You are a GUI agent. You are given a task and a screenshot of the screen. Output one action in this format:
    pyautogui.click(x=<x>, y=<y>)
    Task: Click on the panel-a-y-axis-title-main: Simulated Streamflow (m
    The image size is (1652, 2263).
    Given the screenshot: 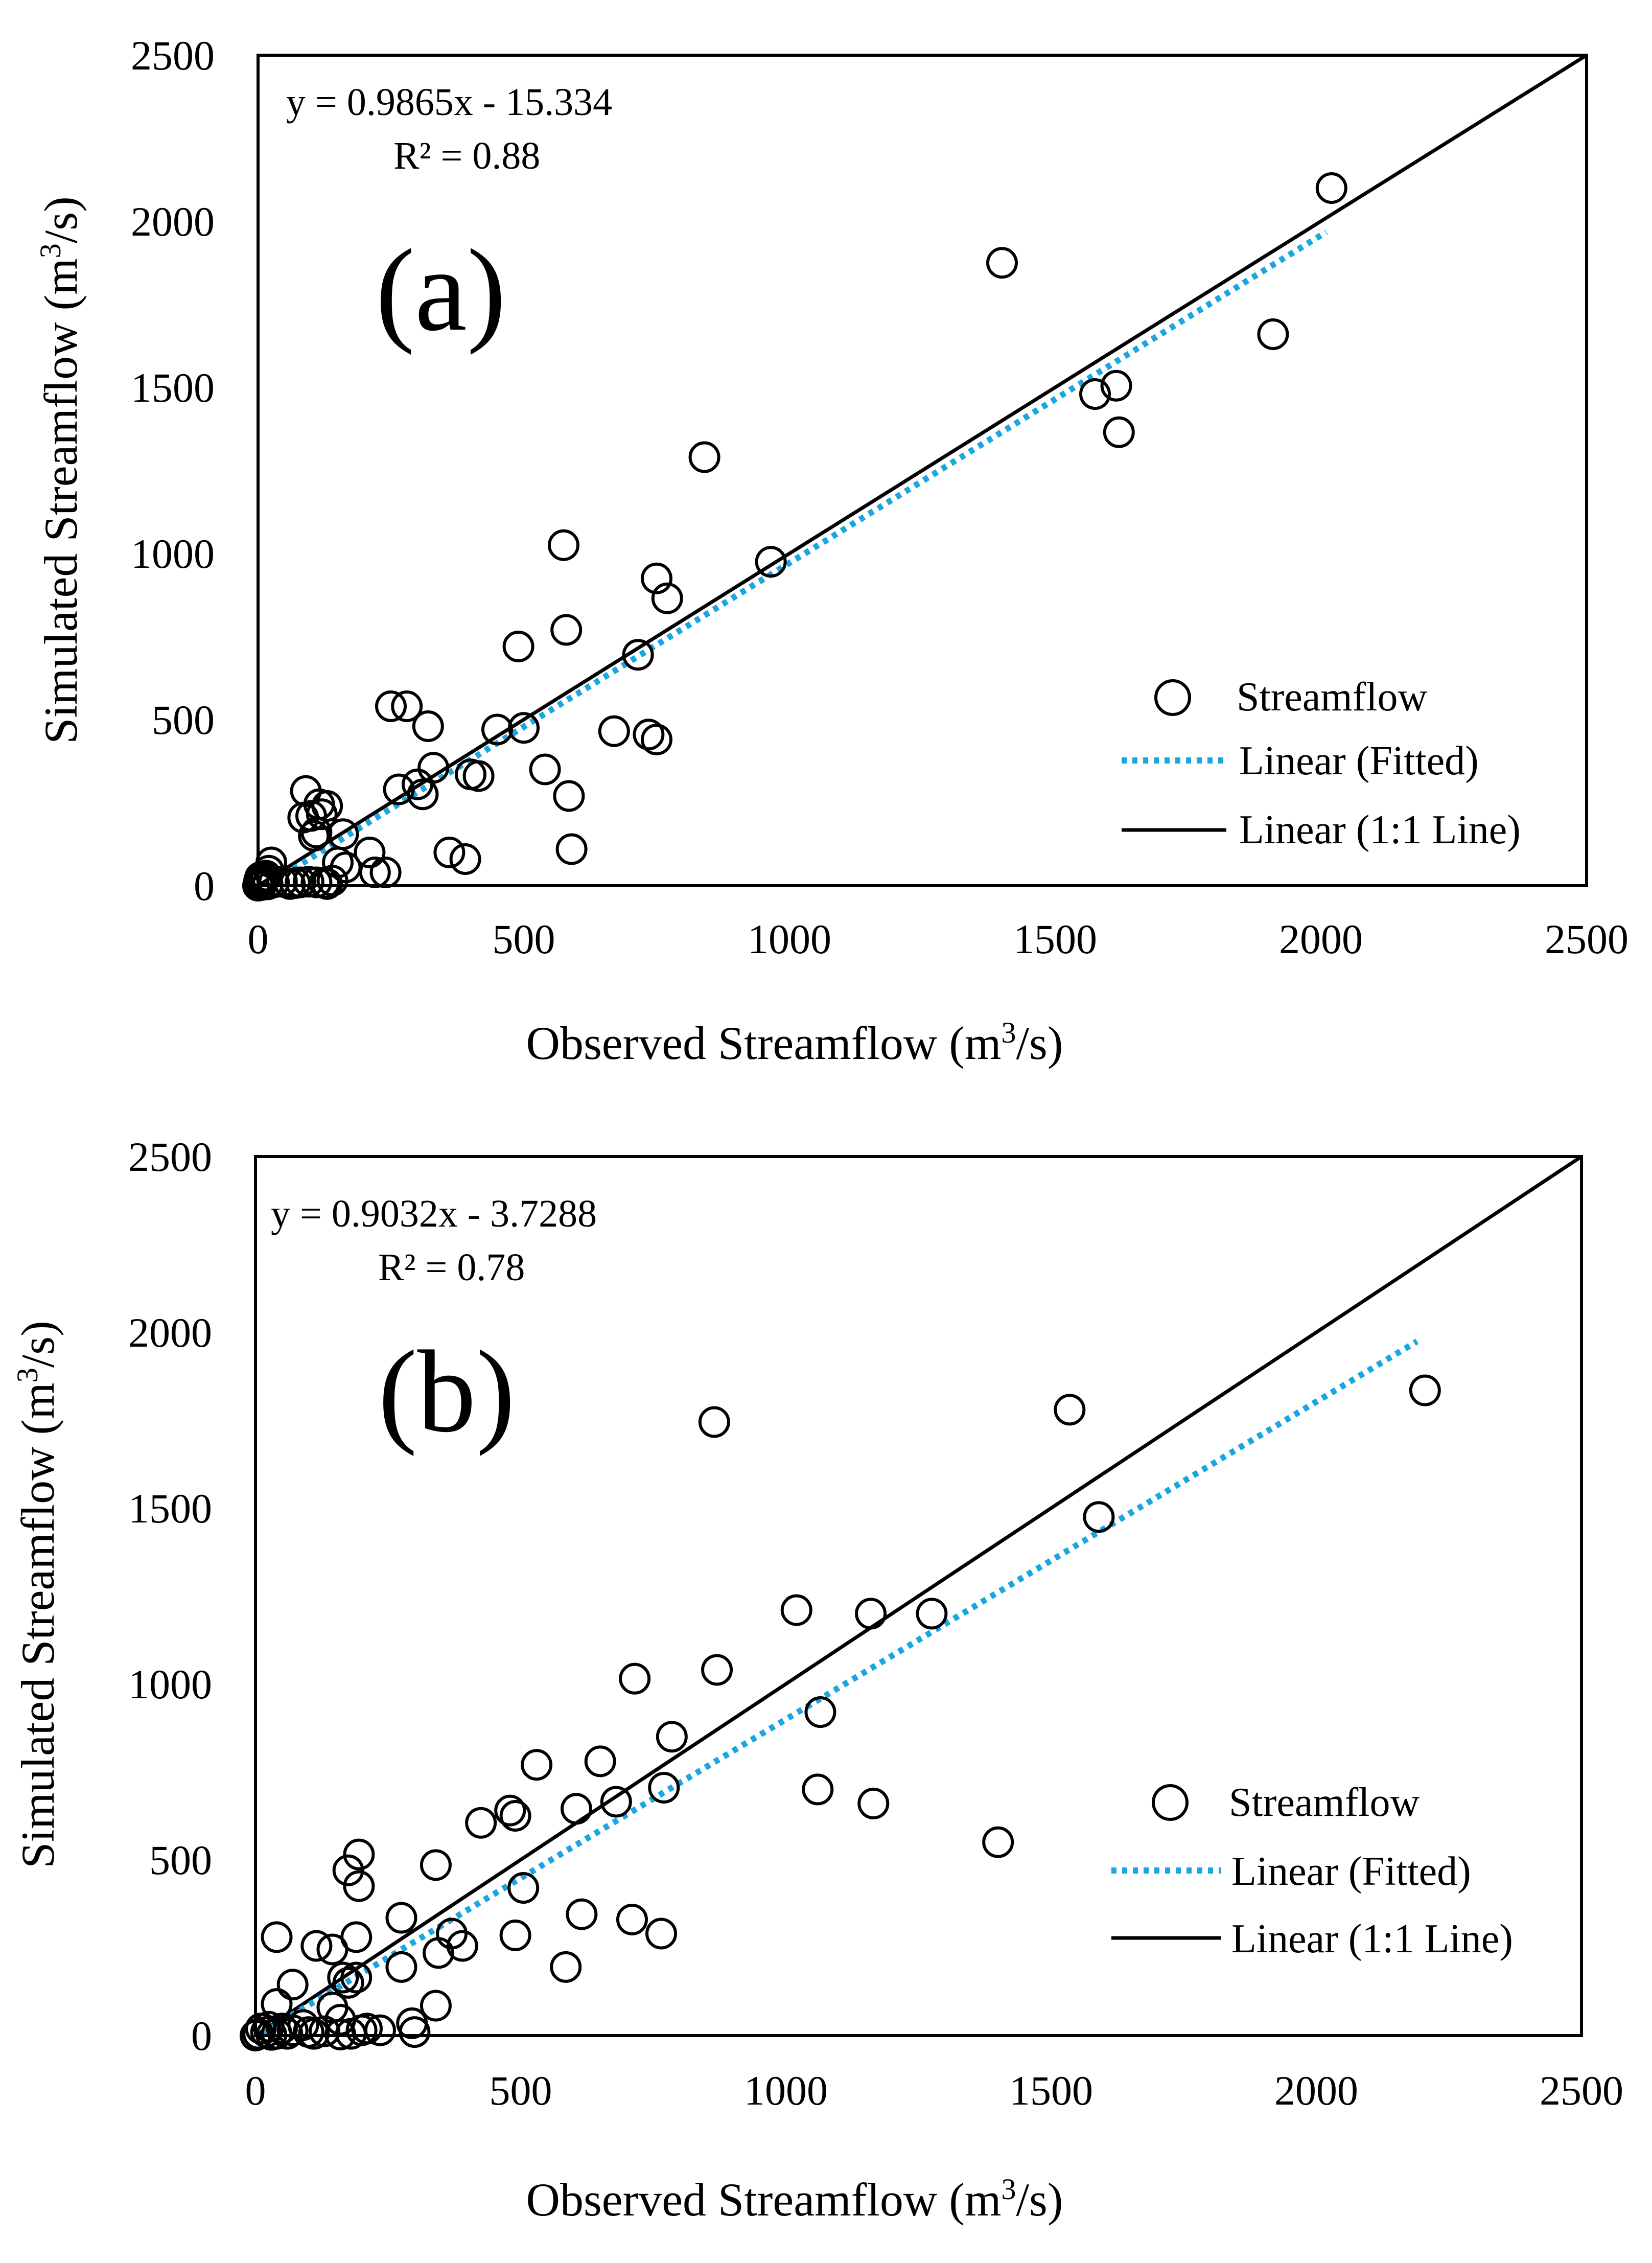 What is the action you would take?
    pyautogui.click(x=61, y=501)
    